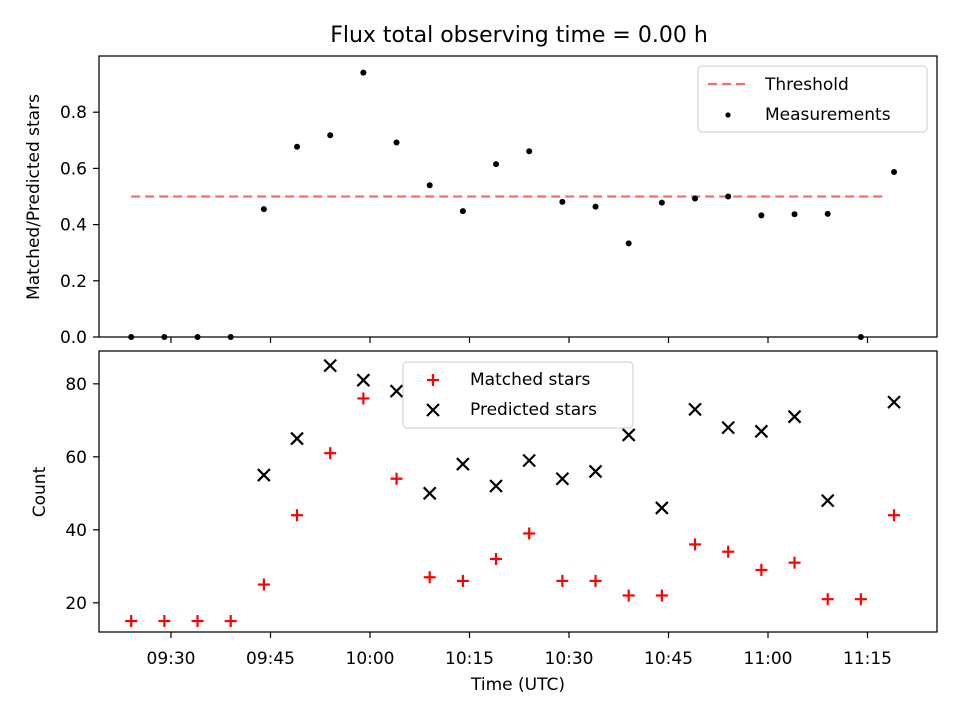 Image resolution: width=960 pixels, height=720 pixels. Describe the element at coordinates (76, 385) in the screenshot. I see `counts-y-tick-label: 80` at that location.